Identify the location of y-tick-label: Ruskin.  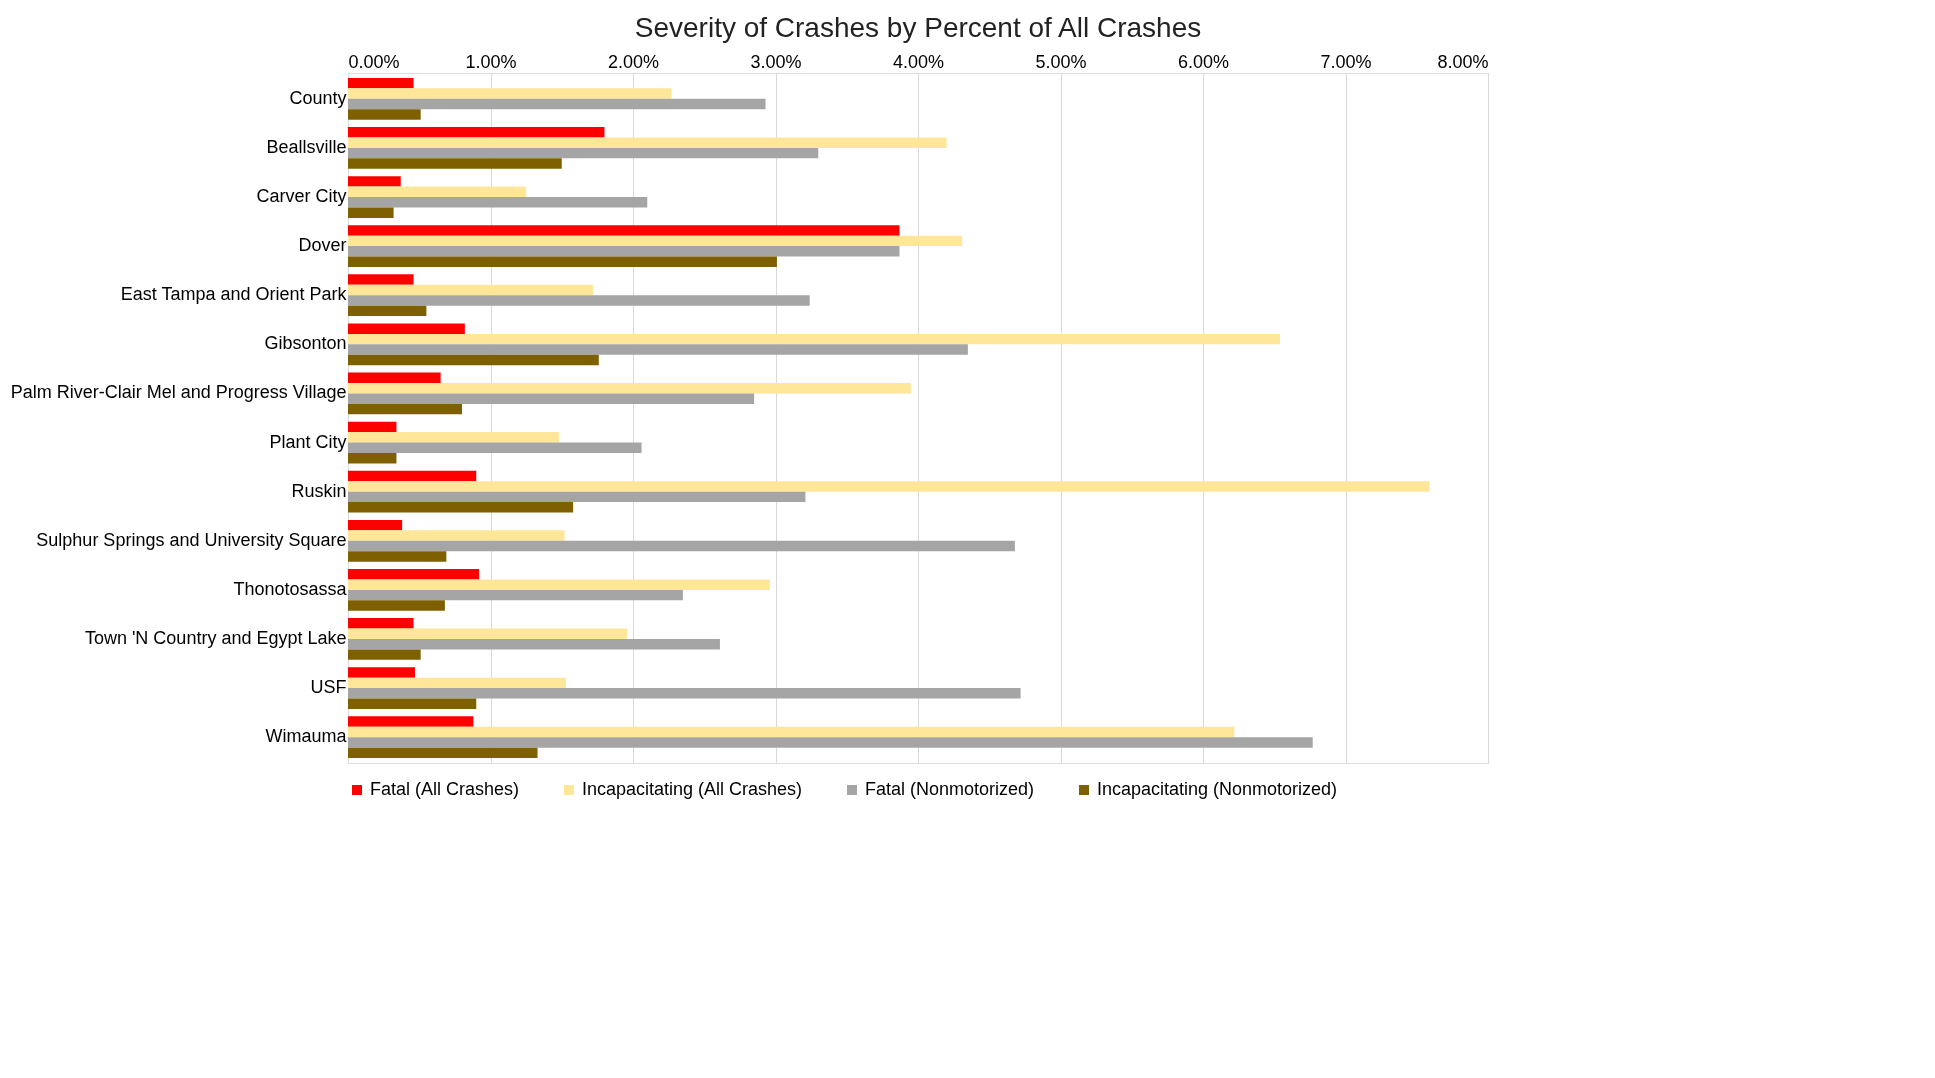
(319, 490).